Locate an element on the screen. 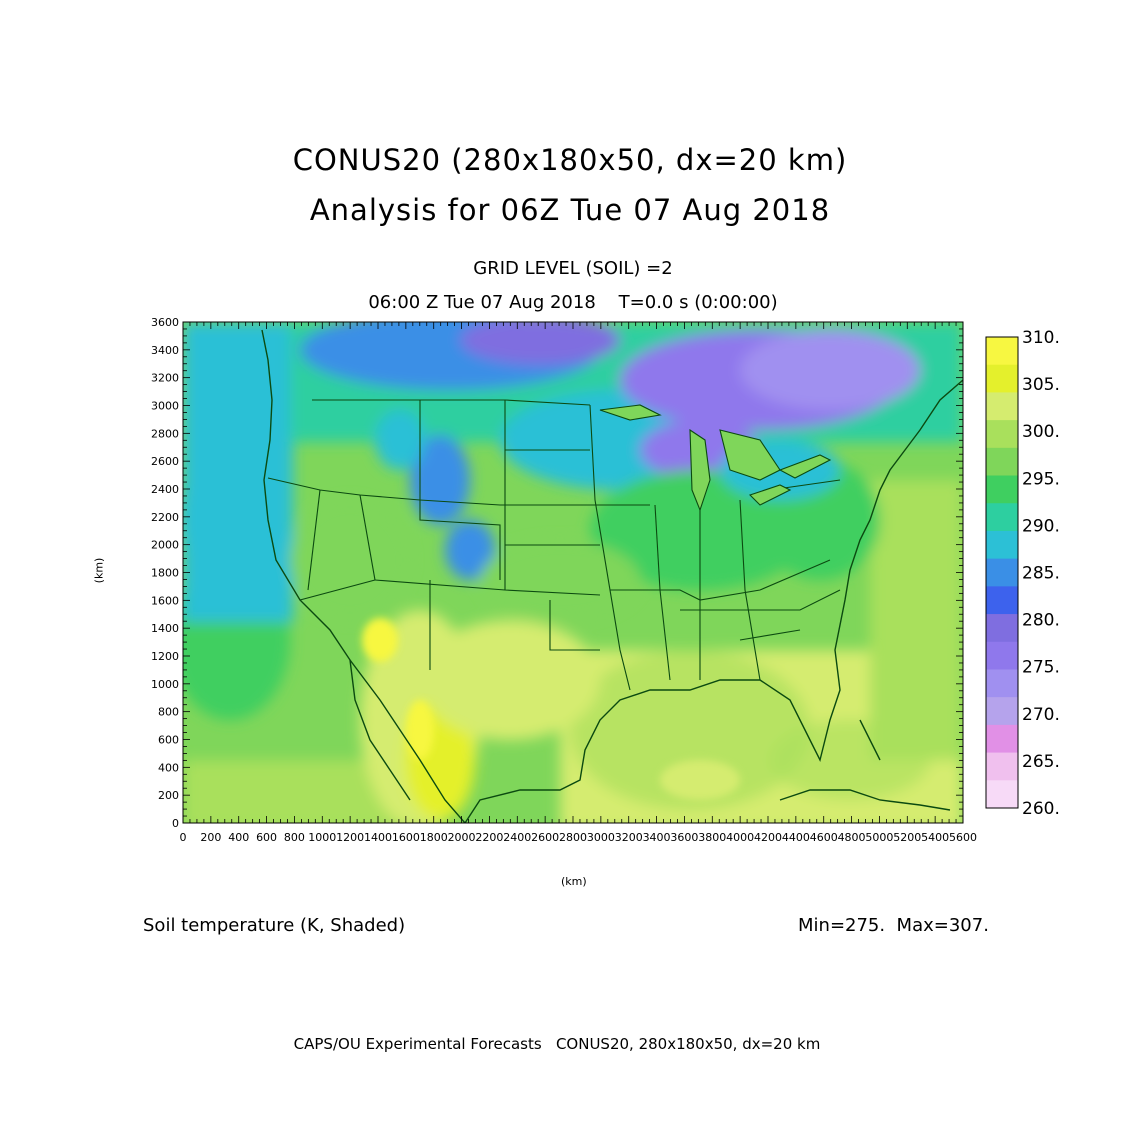 The height and width of the screenshot is (1148, 1148). x-tick-label: 2000 is located at coordinates (462, 837).